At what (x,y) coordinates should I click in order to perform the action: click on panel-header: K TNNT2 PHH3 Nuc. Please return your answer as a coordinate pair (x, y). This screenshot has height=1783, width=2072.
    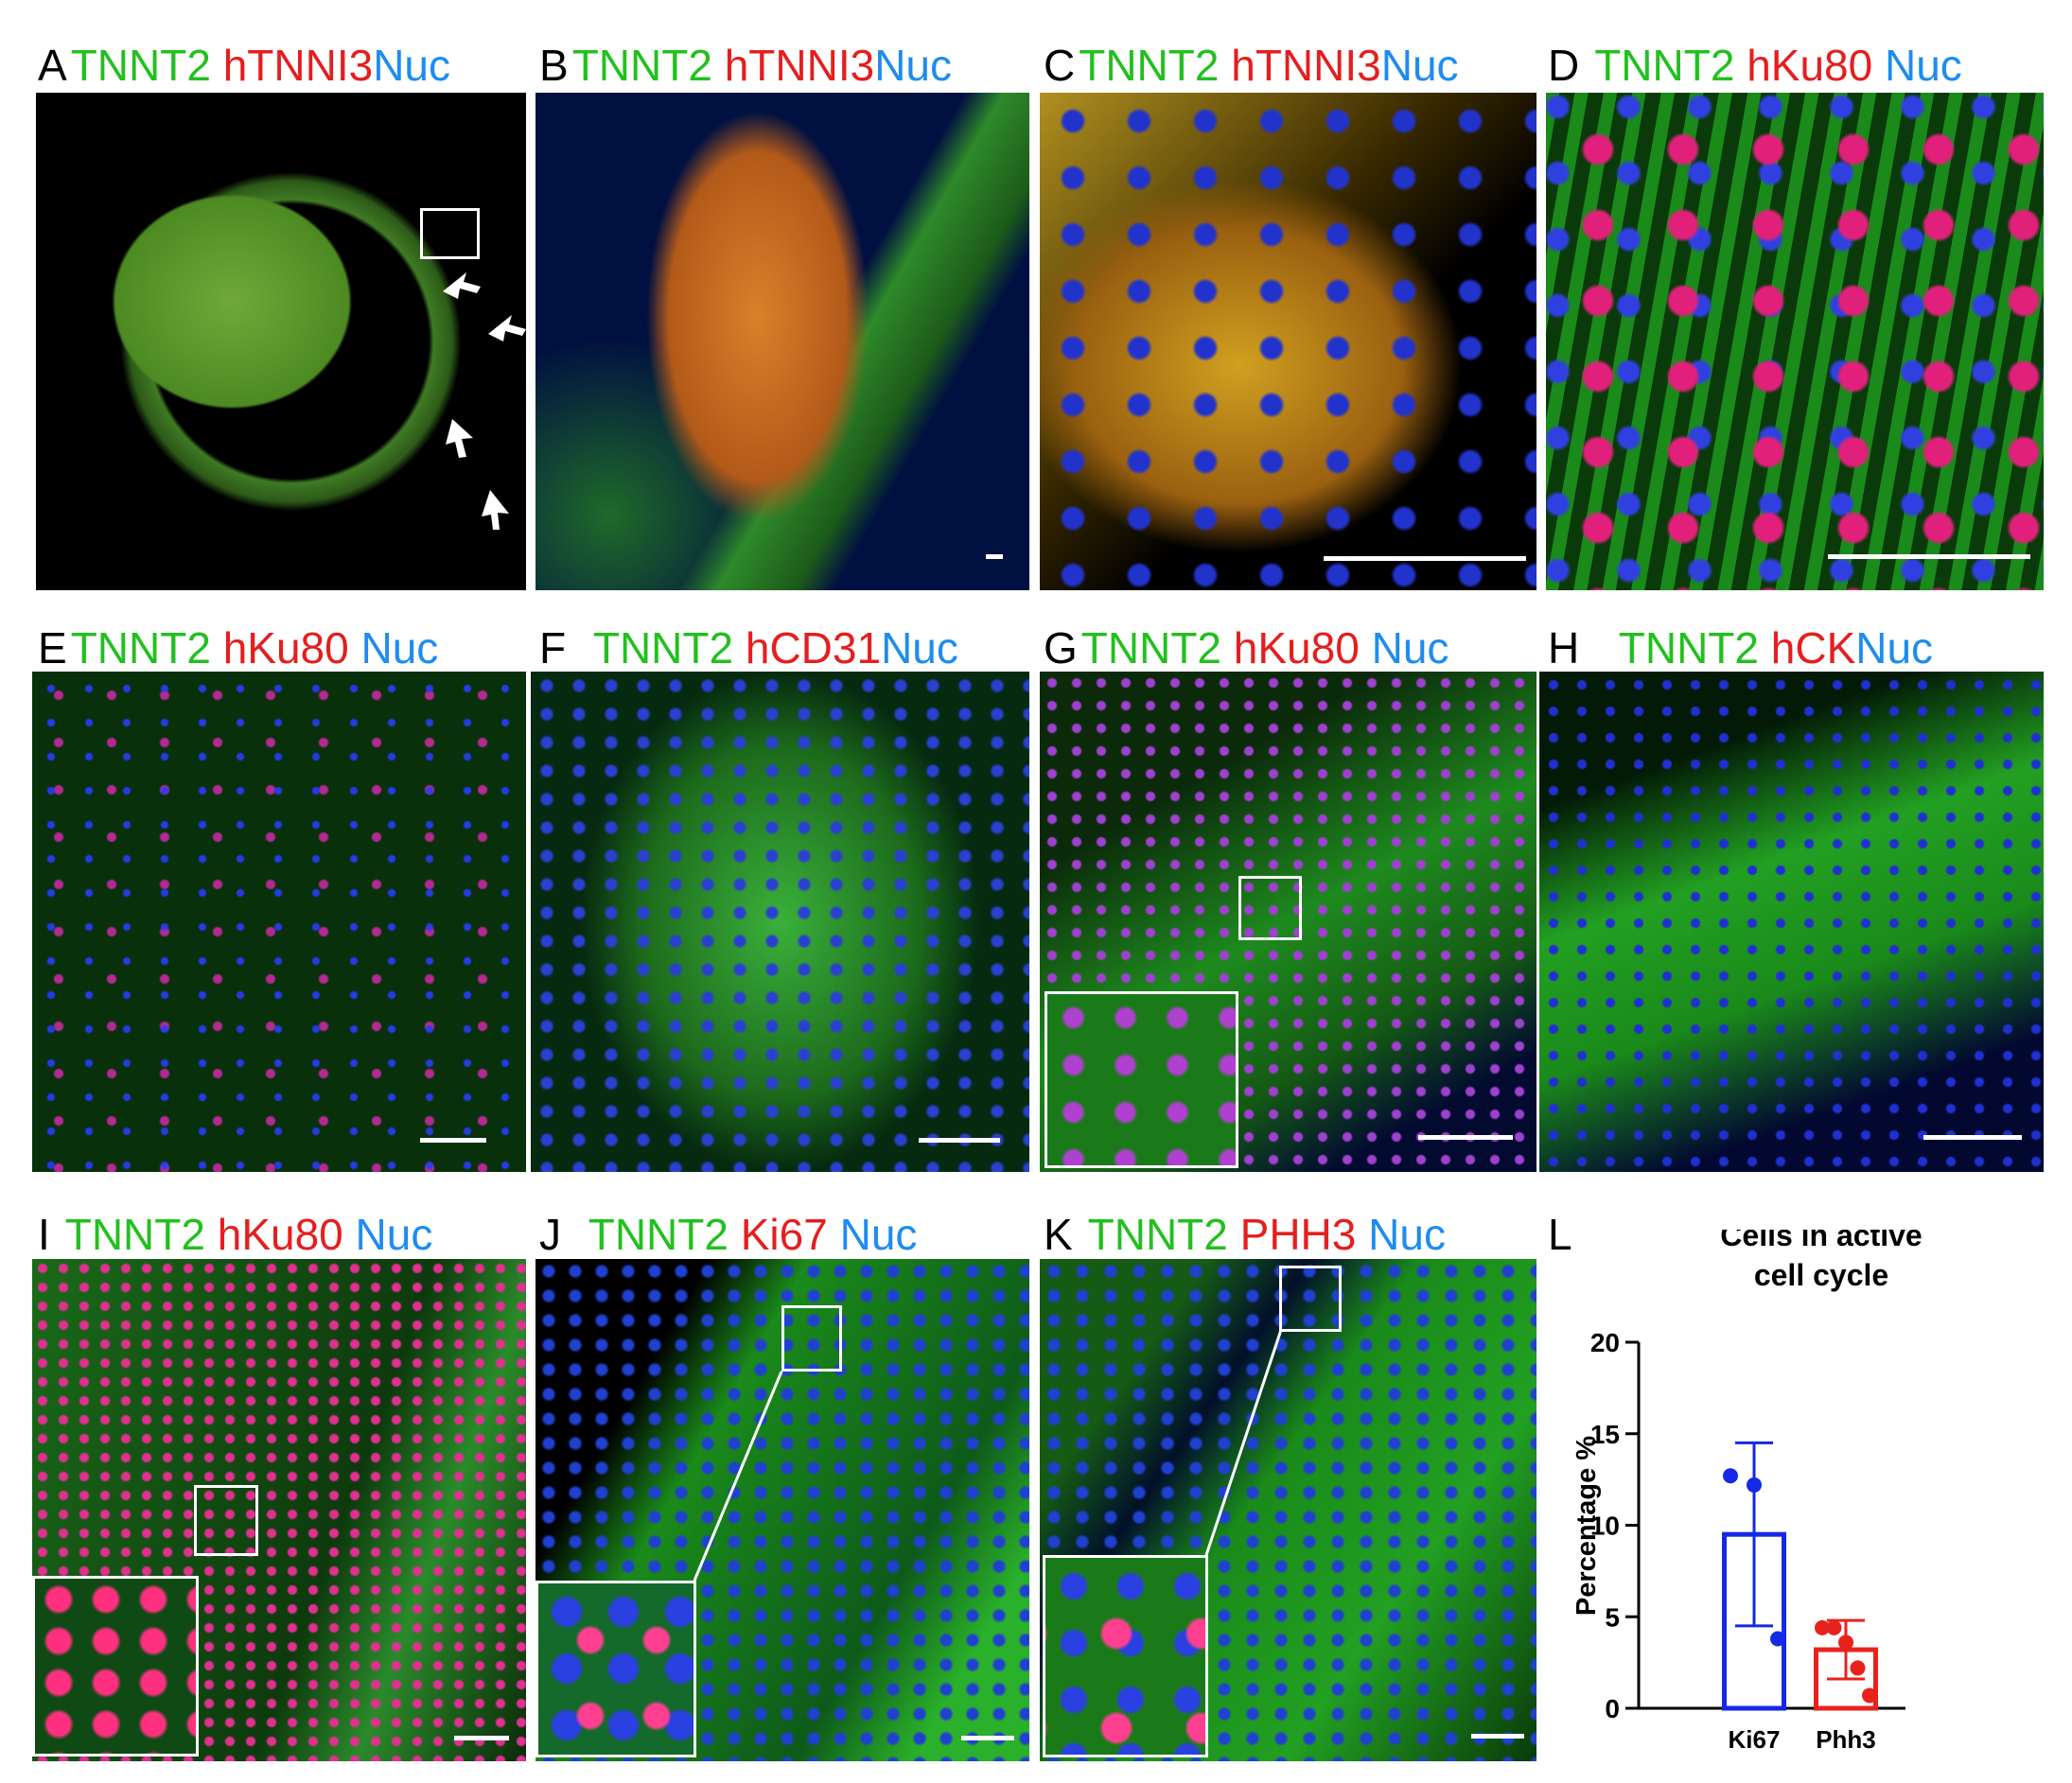
    Looking at the image, I should click on (1245, 1235).